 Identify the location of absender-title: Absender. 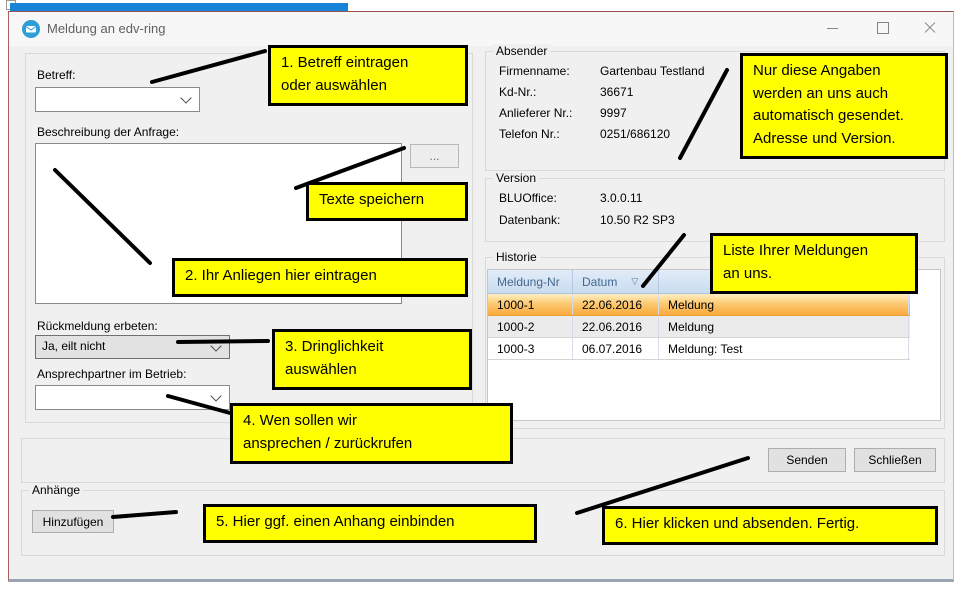
(522, 51).